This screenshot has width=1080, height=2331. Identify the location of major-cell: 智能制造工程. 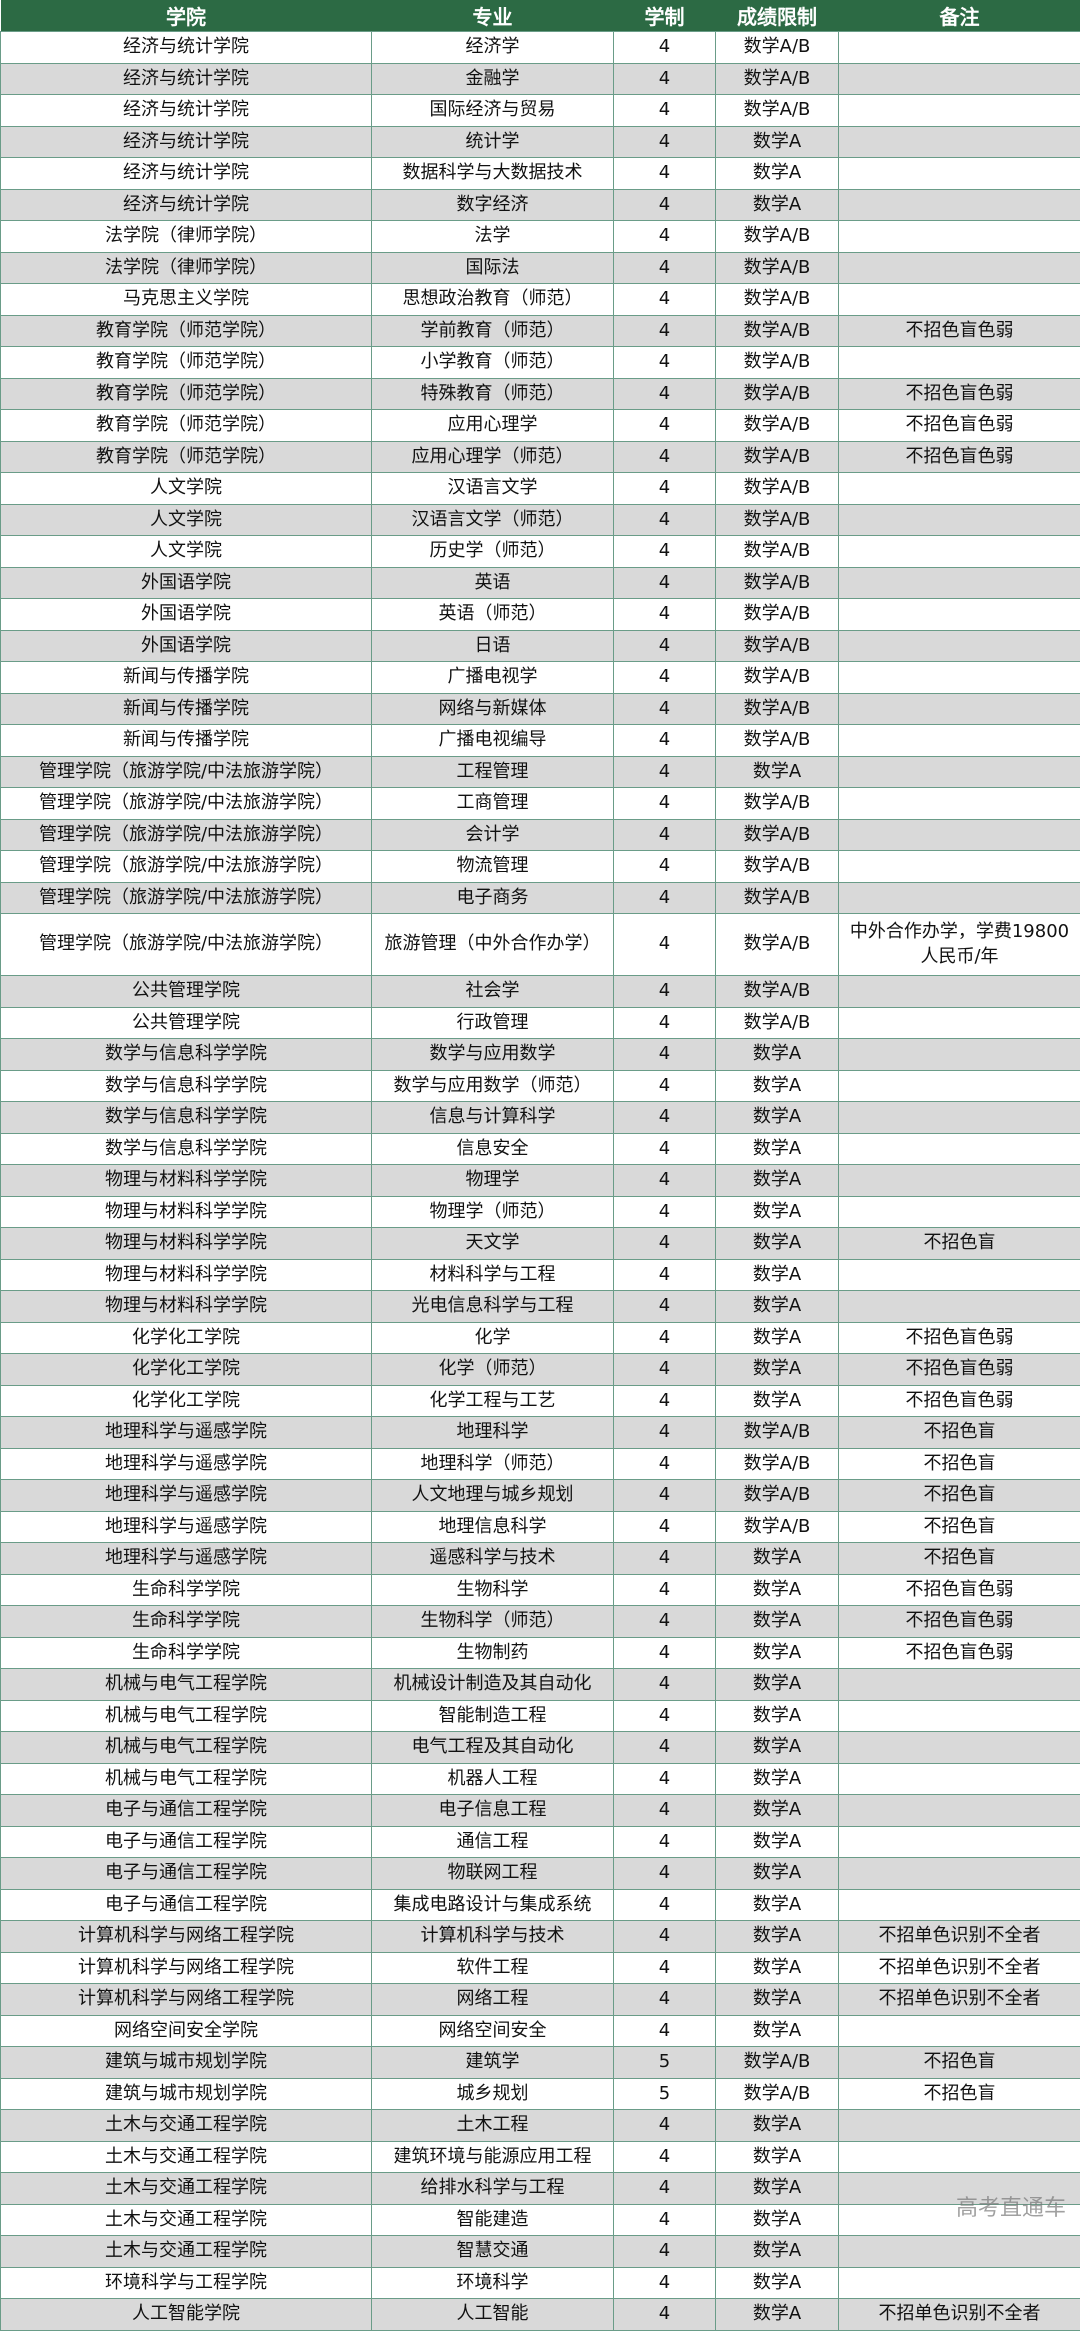
(493, 1716).